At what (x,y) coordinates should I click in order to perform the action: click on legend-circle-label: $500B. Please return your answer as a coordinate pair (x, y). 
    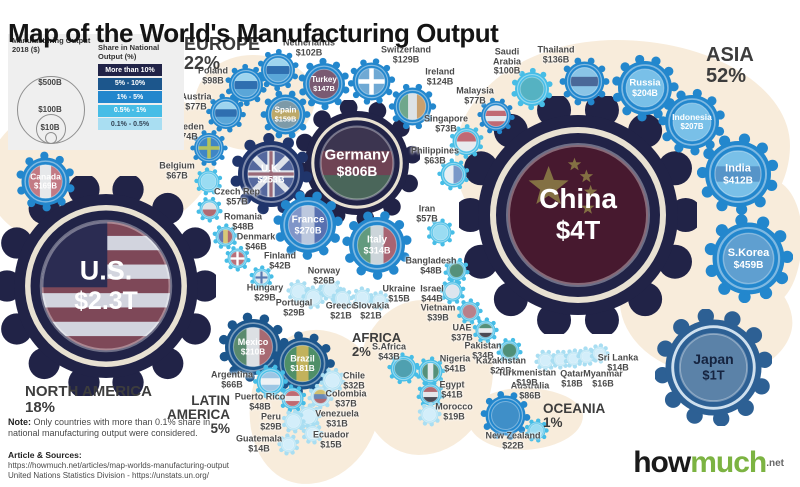
    Looking at the image, I should click on (50, 82).